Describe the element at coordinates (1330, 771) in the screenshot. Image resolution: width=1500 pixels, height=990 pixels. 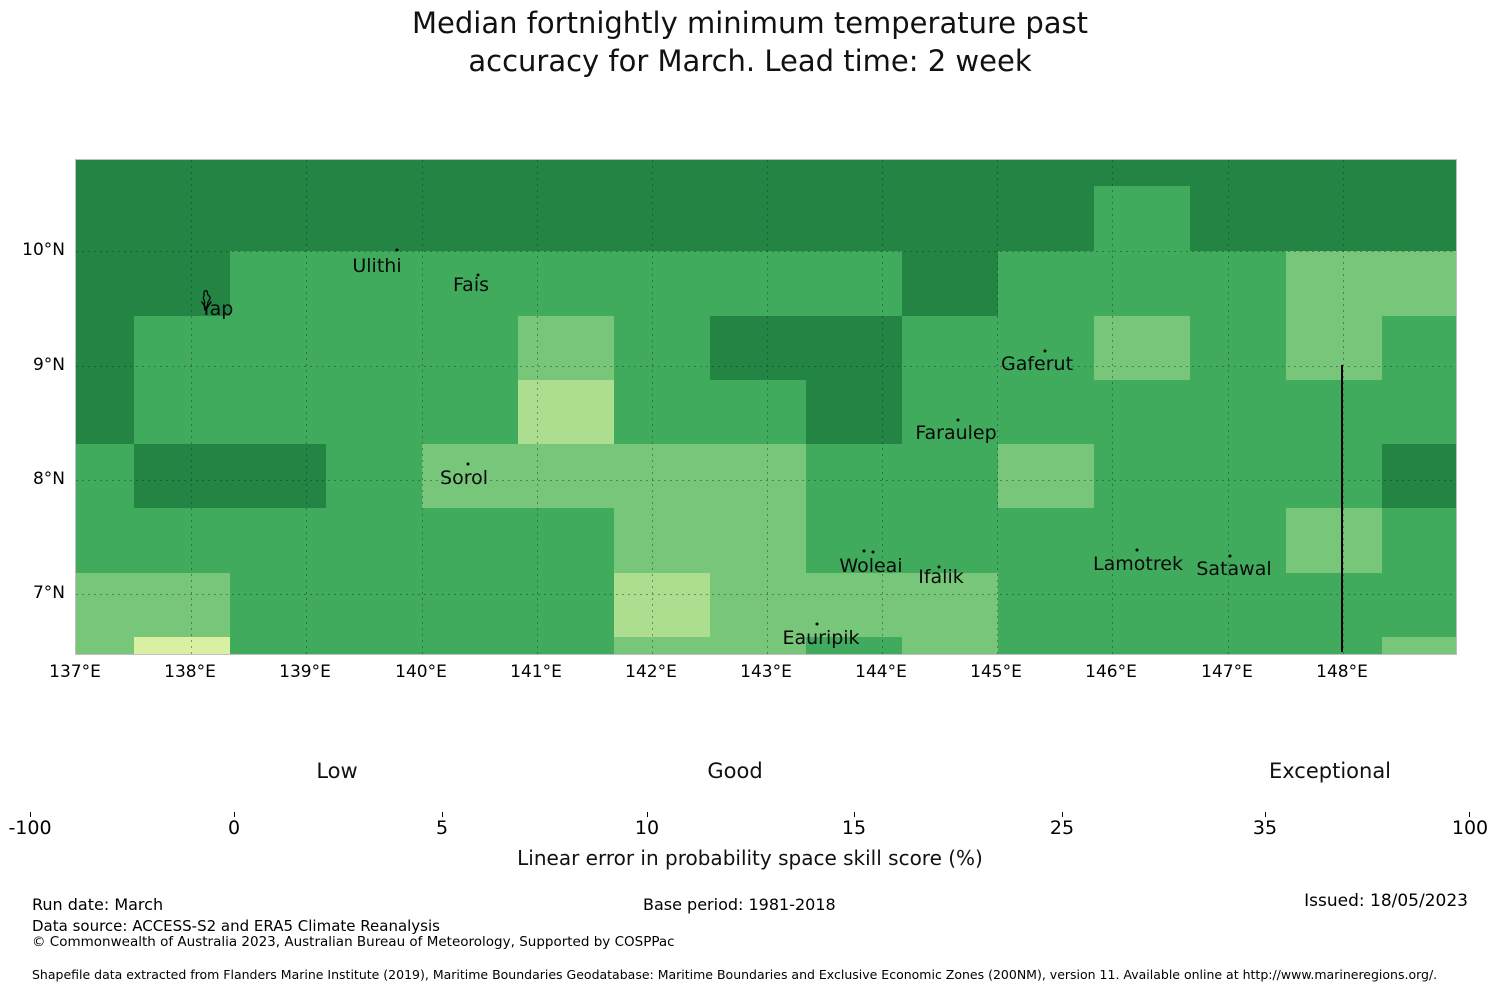
I see `colorbar-category-exceptional: Exceptional` at that location.